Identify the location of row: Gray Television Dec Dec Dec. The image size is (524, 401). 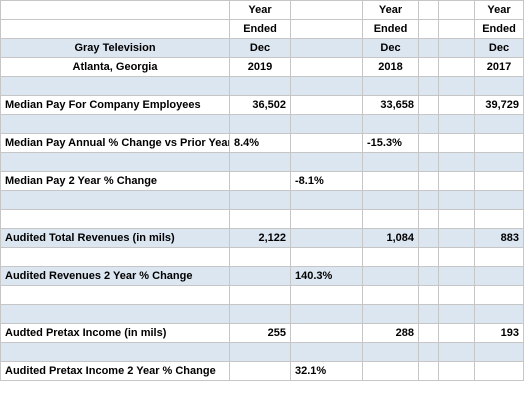
(262, 48).